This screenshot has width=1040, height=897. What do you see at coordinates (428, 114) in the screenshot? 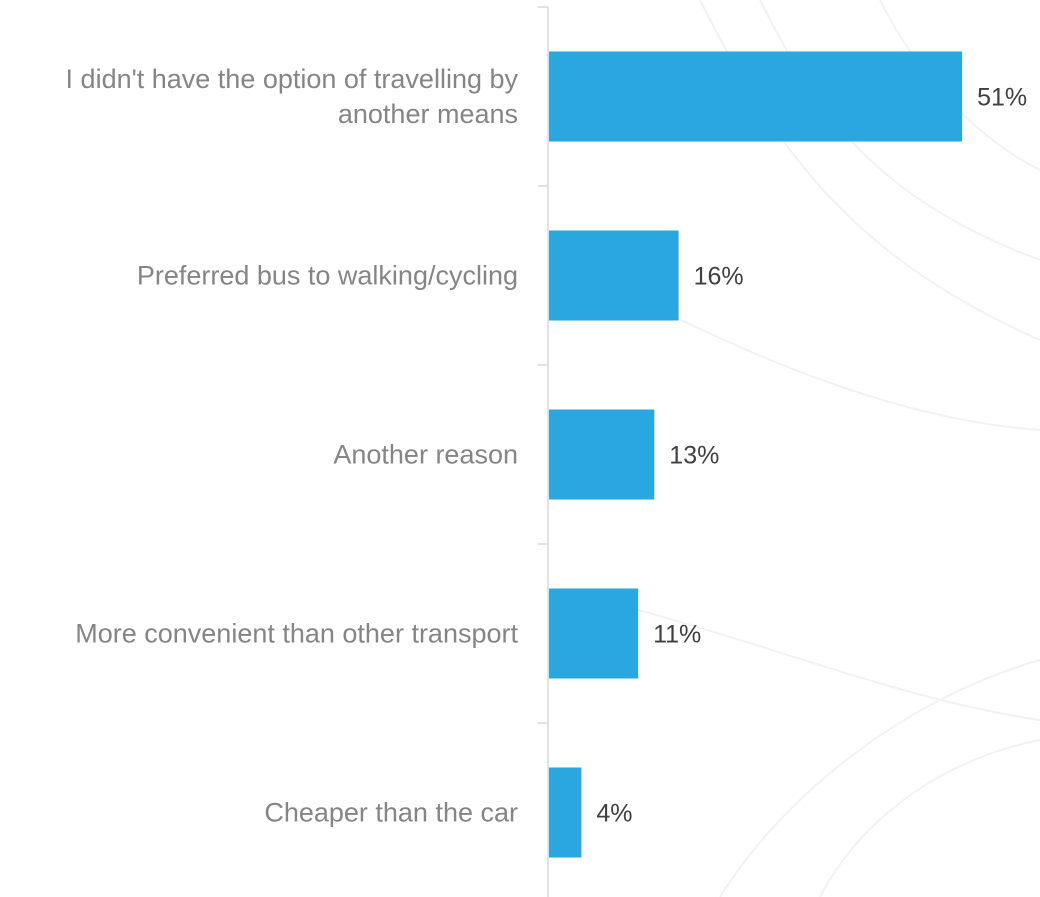
I see `category-label-line: another means` at bounding box center [428, 114].